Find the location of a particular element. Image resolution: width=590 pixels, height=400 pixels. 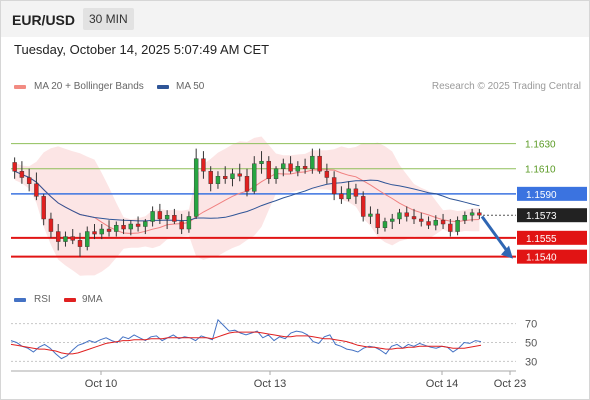

ma20-legend-swatch is located at coordinates (20, 87).